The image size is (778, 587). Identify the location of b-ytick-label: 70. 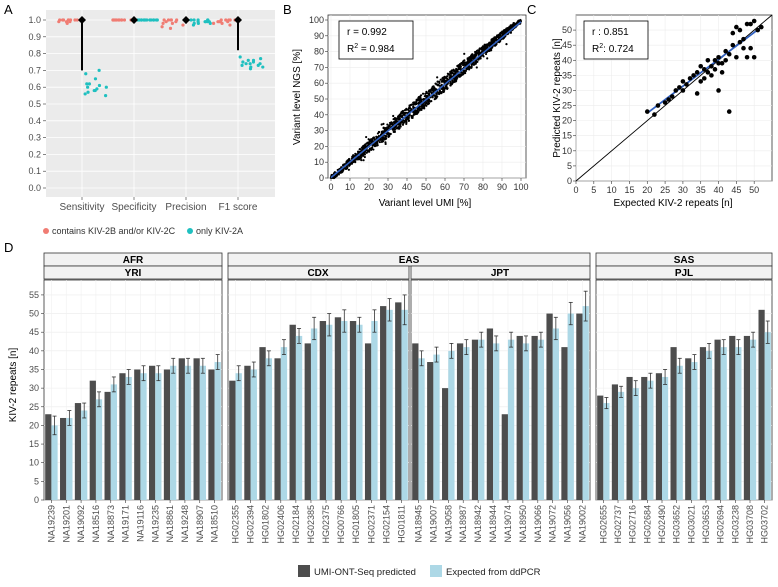
(319, 67).